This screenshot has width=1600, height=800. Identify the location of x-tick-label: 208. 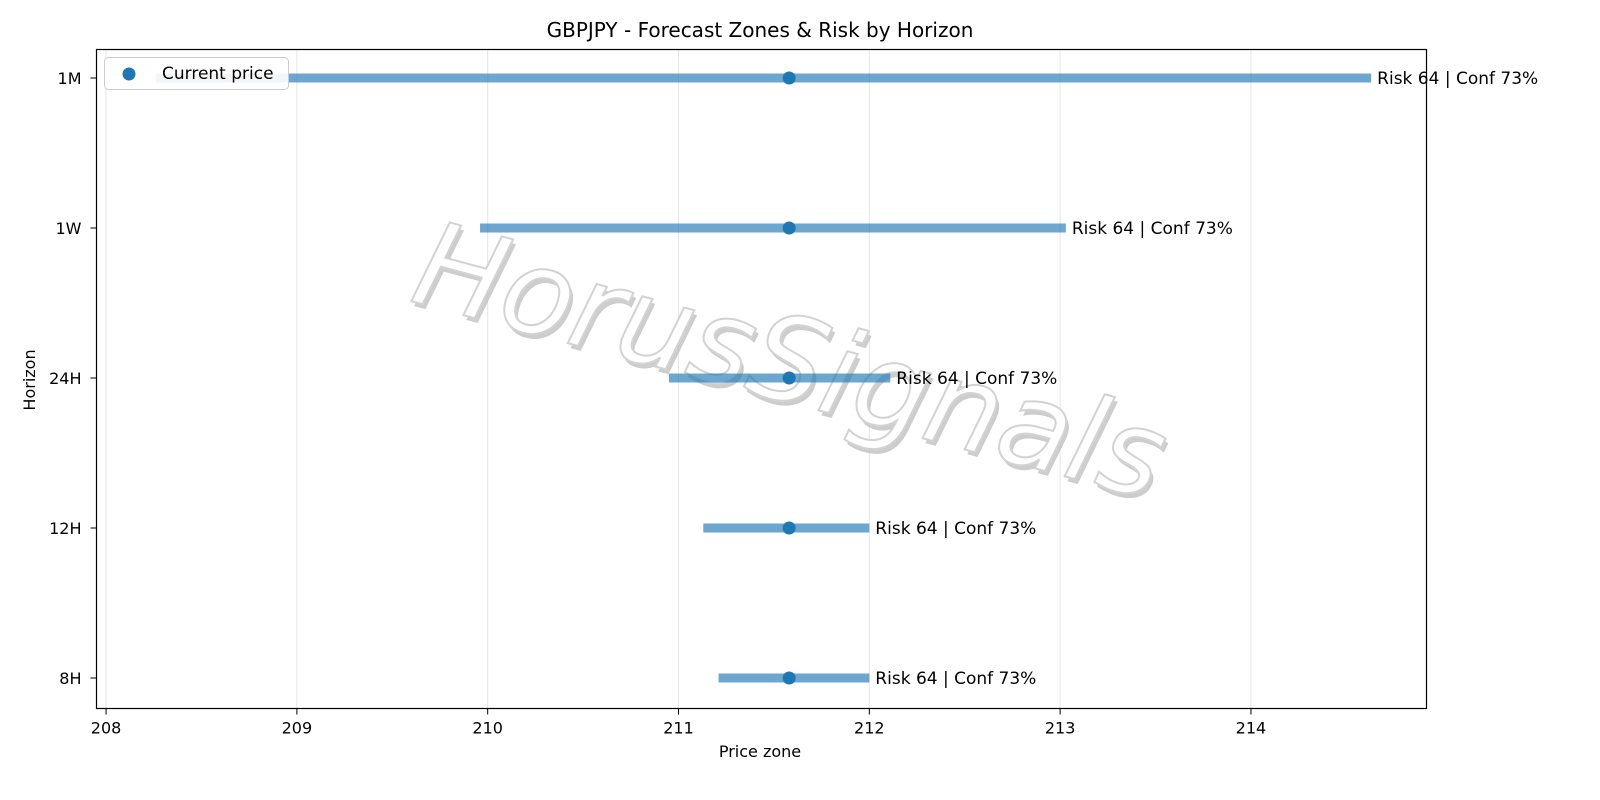
(106, 728).